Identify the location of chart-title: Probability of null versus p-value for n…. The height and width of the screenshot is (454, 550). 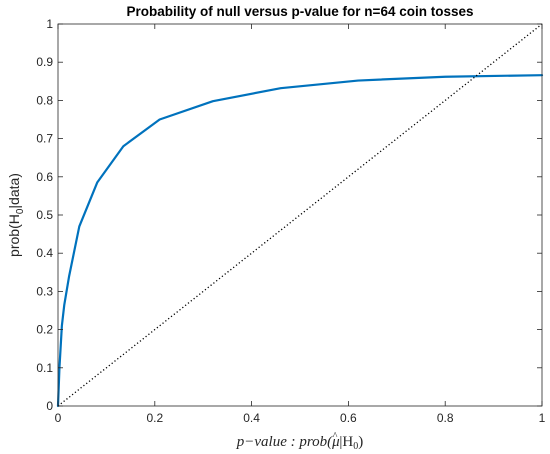
(300, 11).